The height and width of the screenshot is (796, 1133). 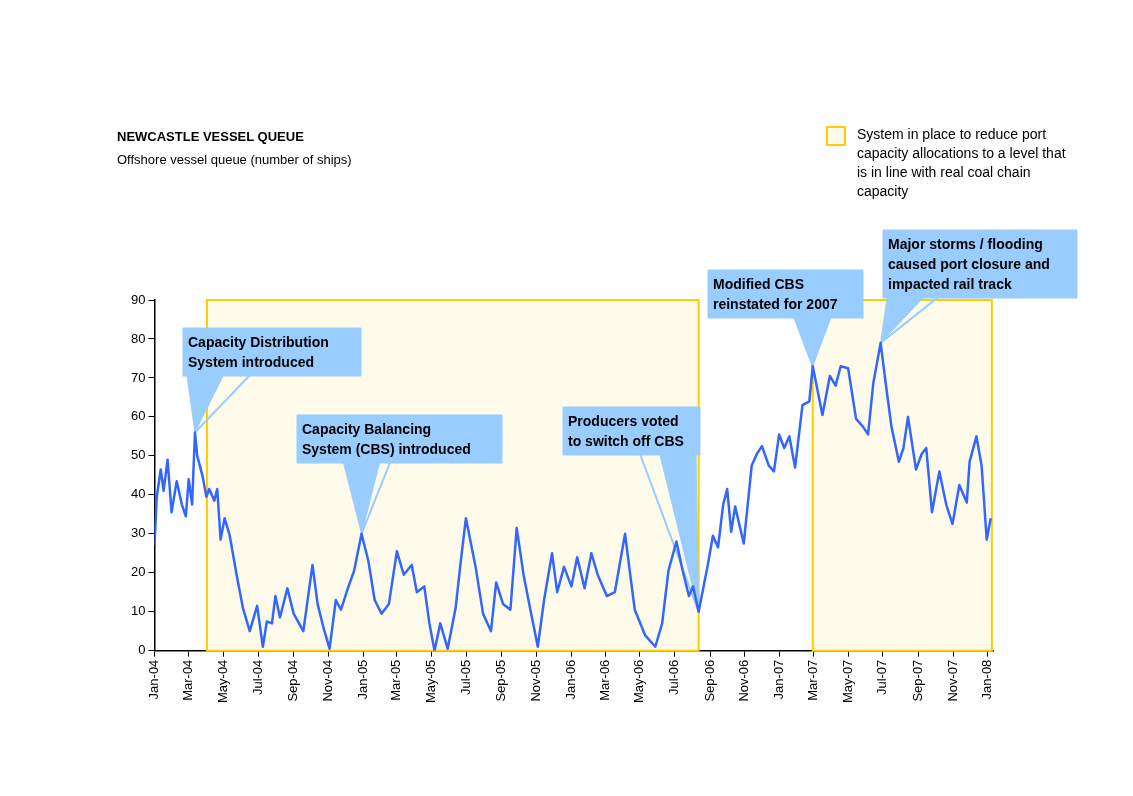 What do you see at coordinates (674, 677) in the screenshot?
I see `x-tick-label: Jul-06` at bounding box center [674, 677].